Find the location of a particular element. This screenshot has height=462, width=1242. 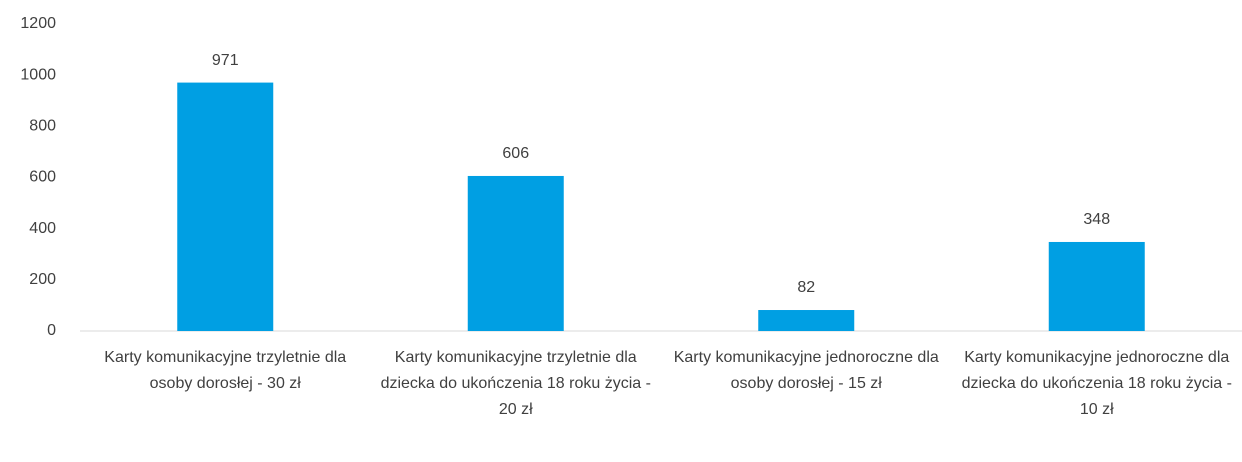

y-tick-label: 600 is located at coordinates (42, 177).